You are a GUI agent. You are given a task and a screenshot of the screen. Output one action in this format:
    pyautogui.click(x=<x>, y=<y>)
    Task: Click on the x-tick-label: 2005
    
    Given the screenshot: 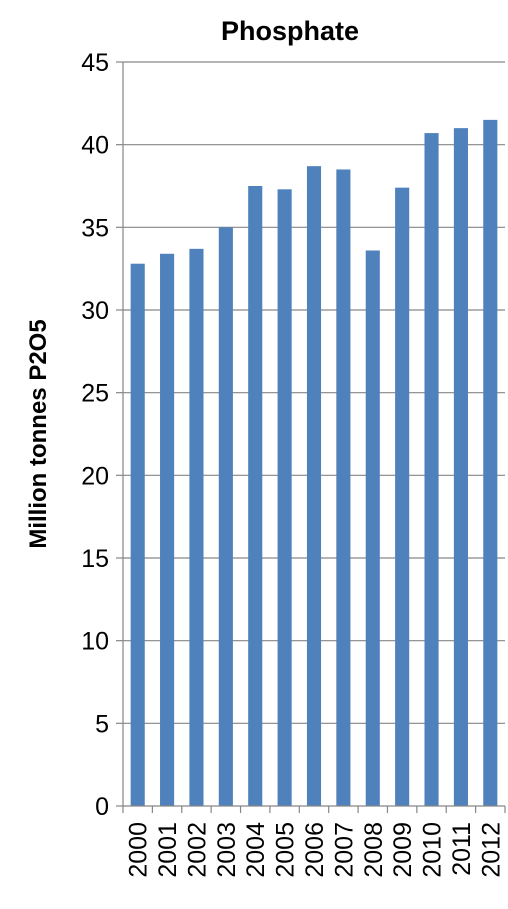 What is the action you would take?
    pyautogui.click(x=286, y=850)
    